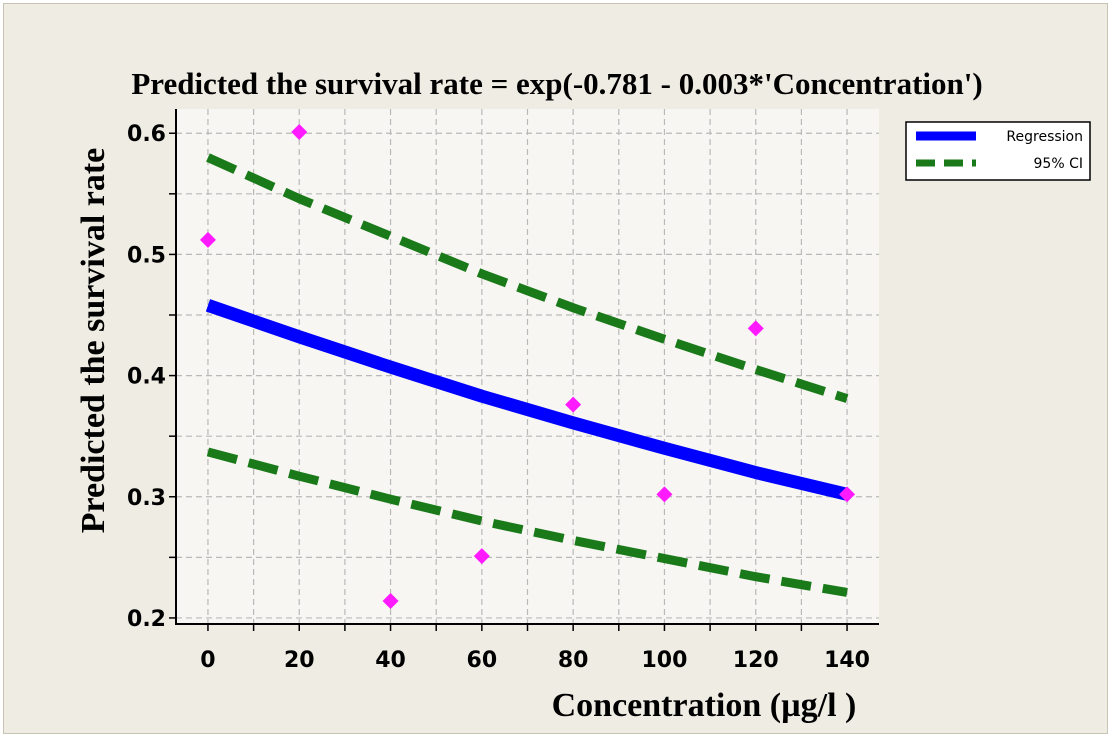  I want to click on legend-label: 95% CI, so click(1058, 164).